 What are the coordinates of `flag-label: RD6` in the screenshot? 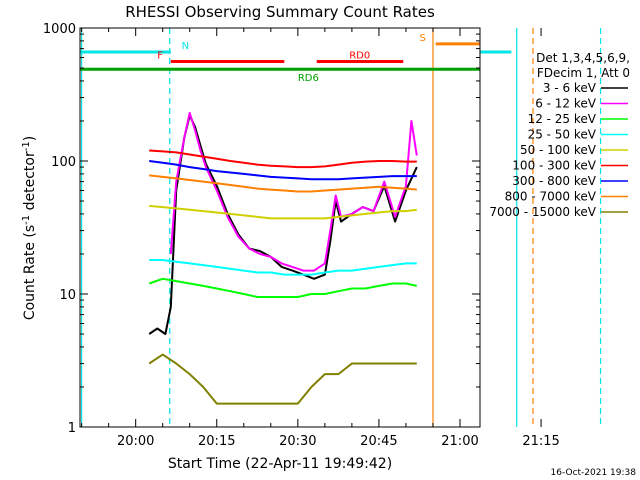 It's located at (308, 78).